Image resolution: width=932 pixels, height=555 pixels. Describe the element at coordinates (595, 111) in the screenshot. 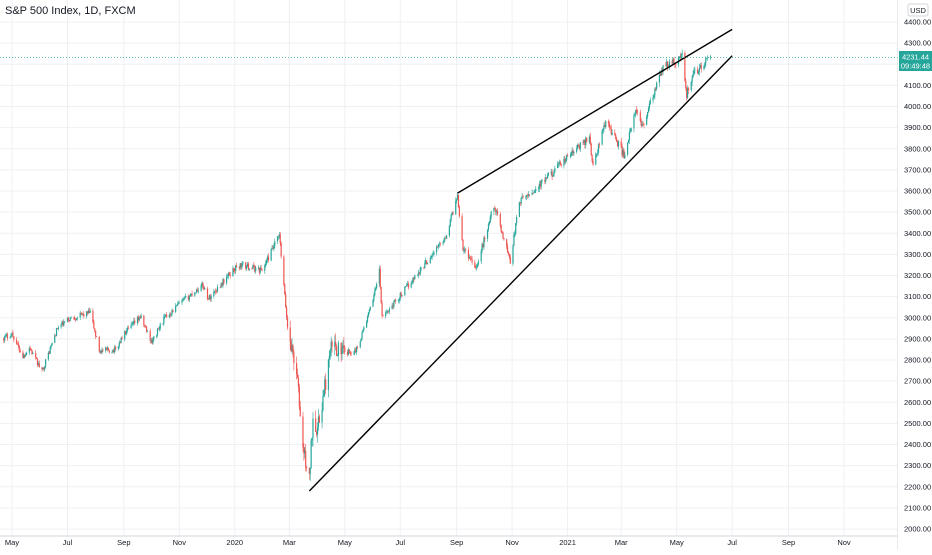

I see `upper-trendline` at that location.